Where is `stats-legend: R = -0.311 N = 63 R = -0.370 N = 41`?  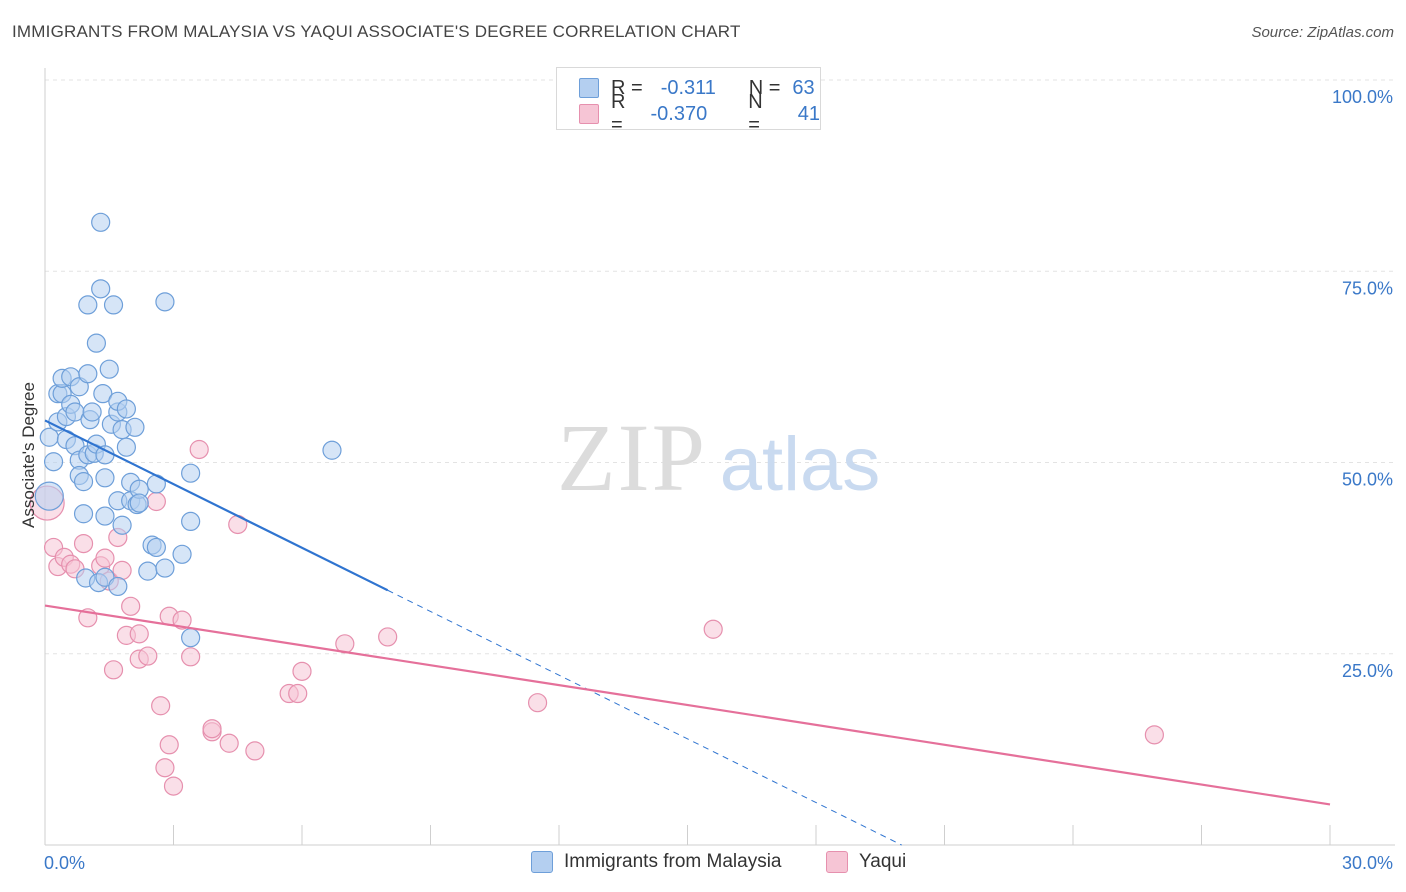
stats-legend: R = -0.311 N = 63 R = -0.370 N = 41 is located at coordinates (688, 101).